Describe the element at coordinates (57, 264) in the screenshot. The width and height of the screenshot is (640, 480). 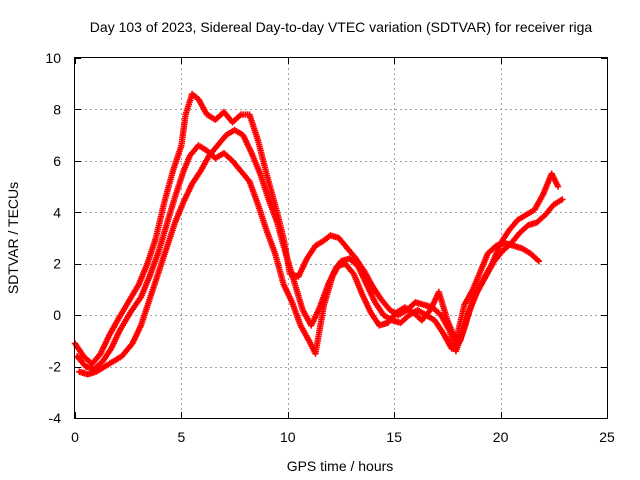
I see `y-tick-label: 2` at that location.